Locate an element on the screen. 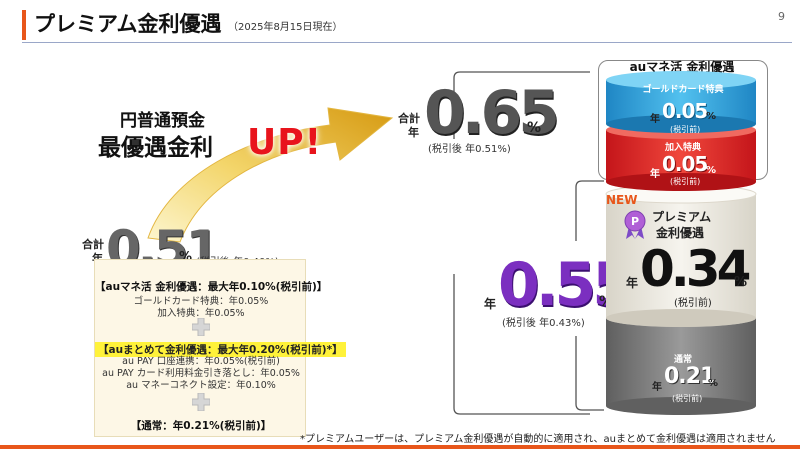 Image resolution: width=800 pixels, height=449 pixels. premium-label-line2: 金利優遇 is located at coordinates (680, 233).